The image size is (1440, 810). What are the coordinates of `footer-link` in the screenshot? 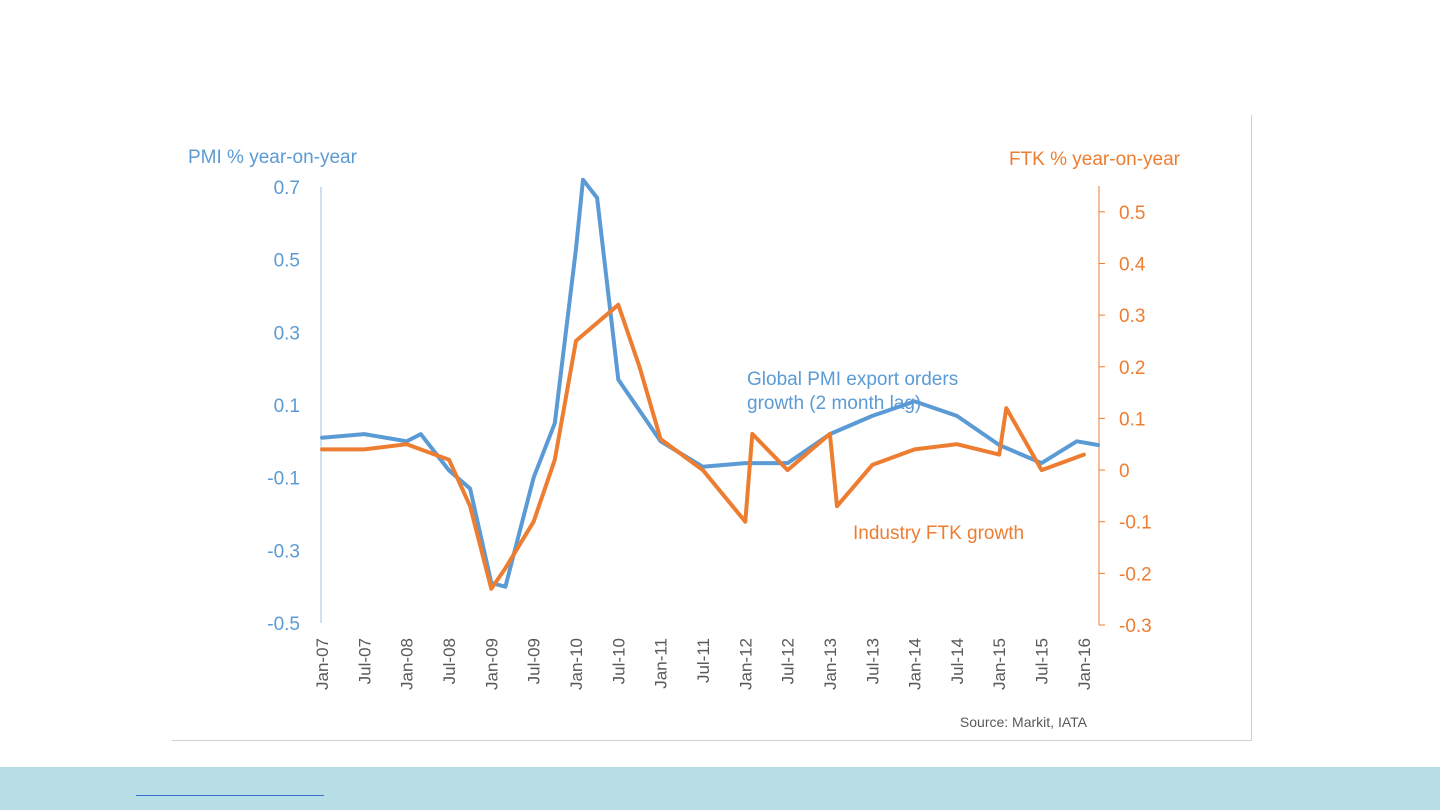 It's located at (230, 795).